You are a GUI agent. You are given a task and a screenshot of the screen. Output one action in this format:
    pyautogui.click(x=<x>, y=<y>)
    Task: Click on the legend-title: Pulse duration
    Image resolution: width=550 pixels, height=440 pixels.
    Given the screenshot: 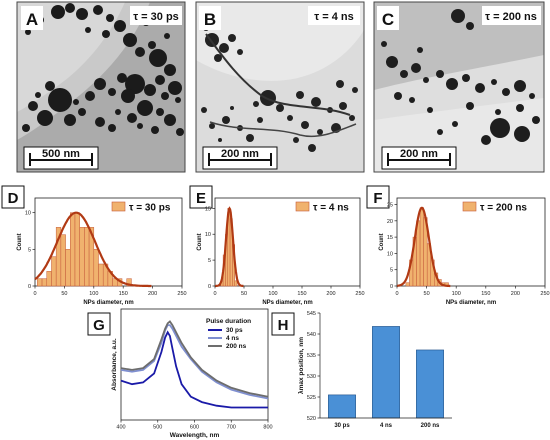 What is the action you would take?
    pyautogui.click(x=228, y=321)
    